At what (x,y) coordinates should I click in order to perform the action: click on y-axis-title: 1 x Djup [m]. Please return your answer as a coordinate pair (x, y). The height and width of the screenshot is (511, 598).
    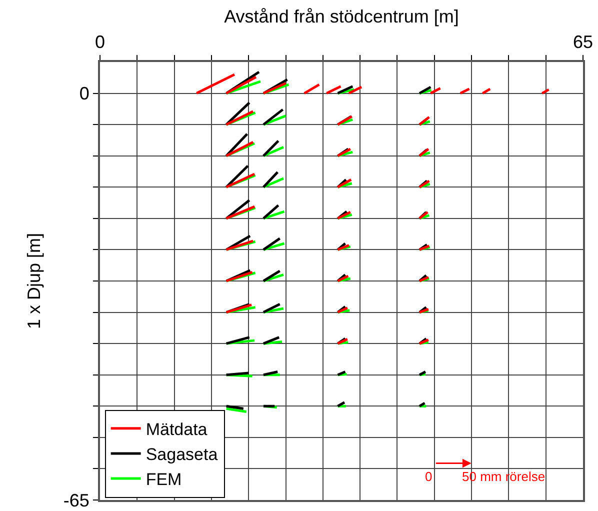
    Looking at the image, I should click on (34, 281).